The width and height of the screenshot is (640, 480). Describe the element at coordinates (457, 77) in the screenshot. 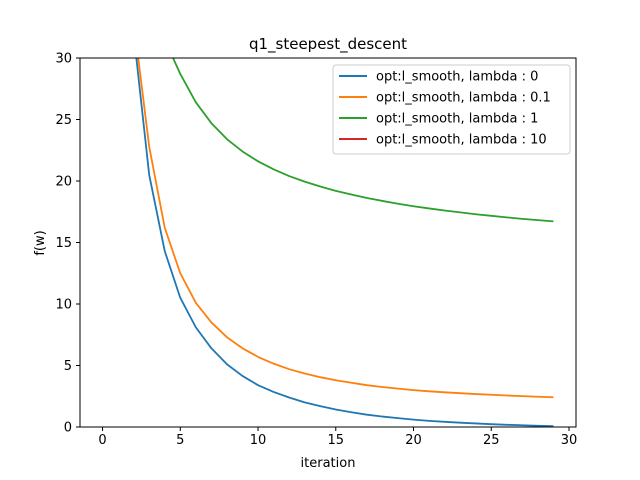

I see `legend-label-0: opt:l_smooth, lambda : 0` at that location.